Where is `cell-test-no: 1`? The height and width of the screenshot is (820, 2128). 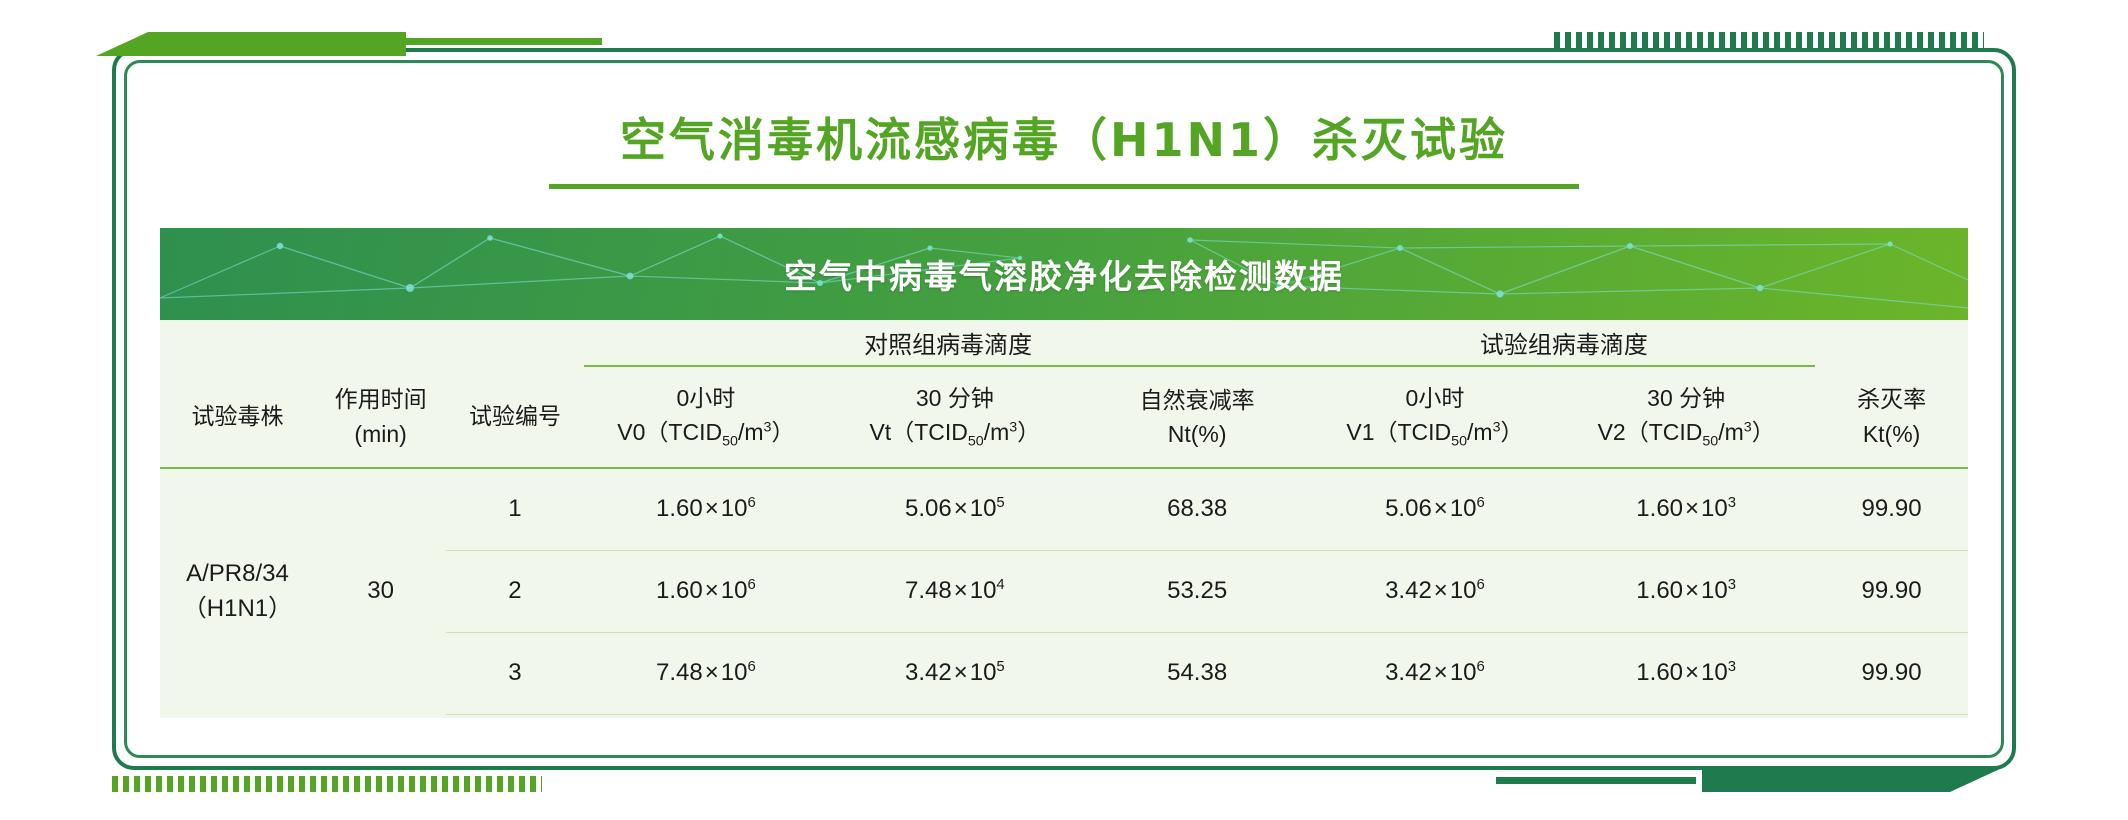
cell-test-no: 1 is located at coordinates (515, 509).